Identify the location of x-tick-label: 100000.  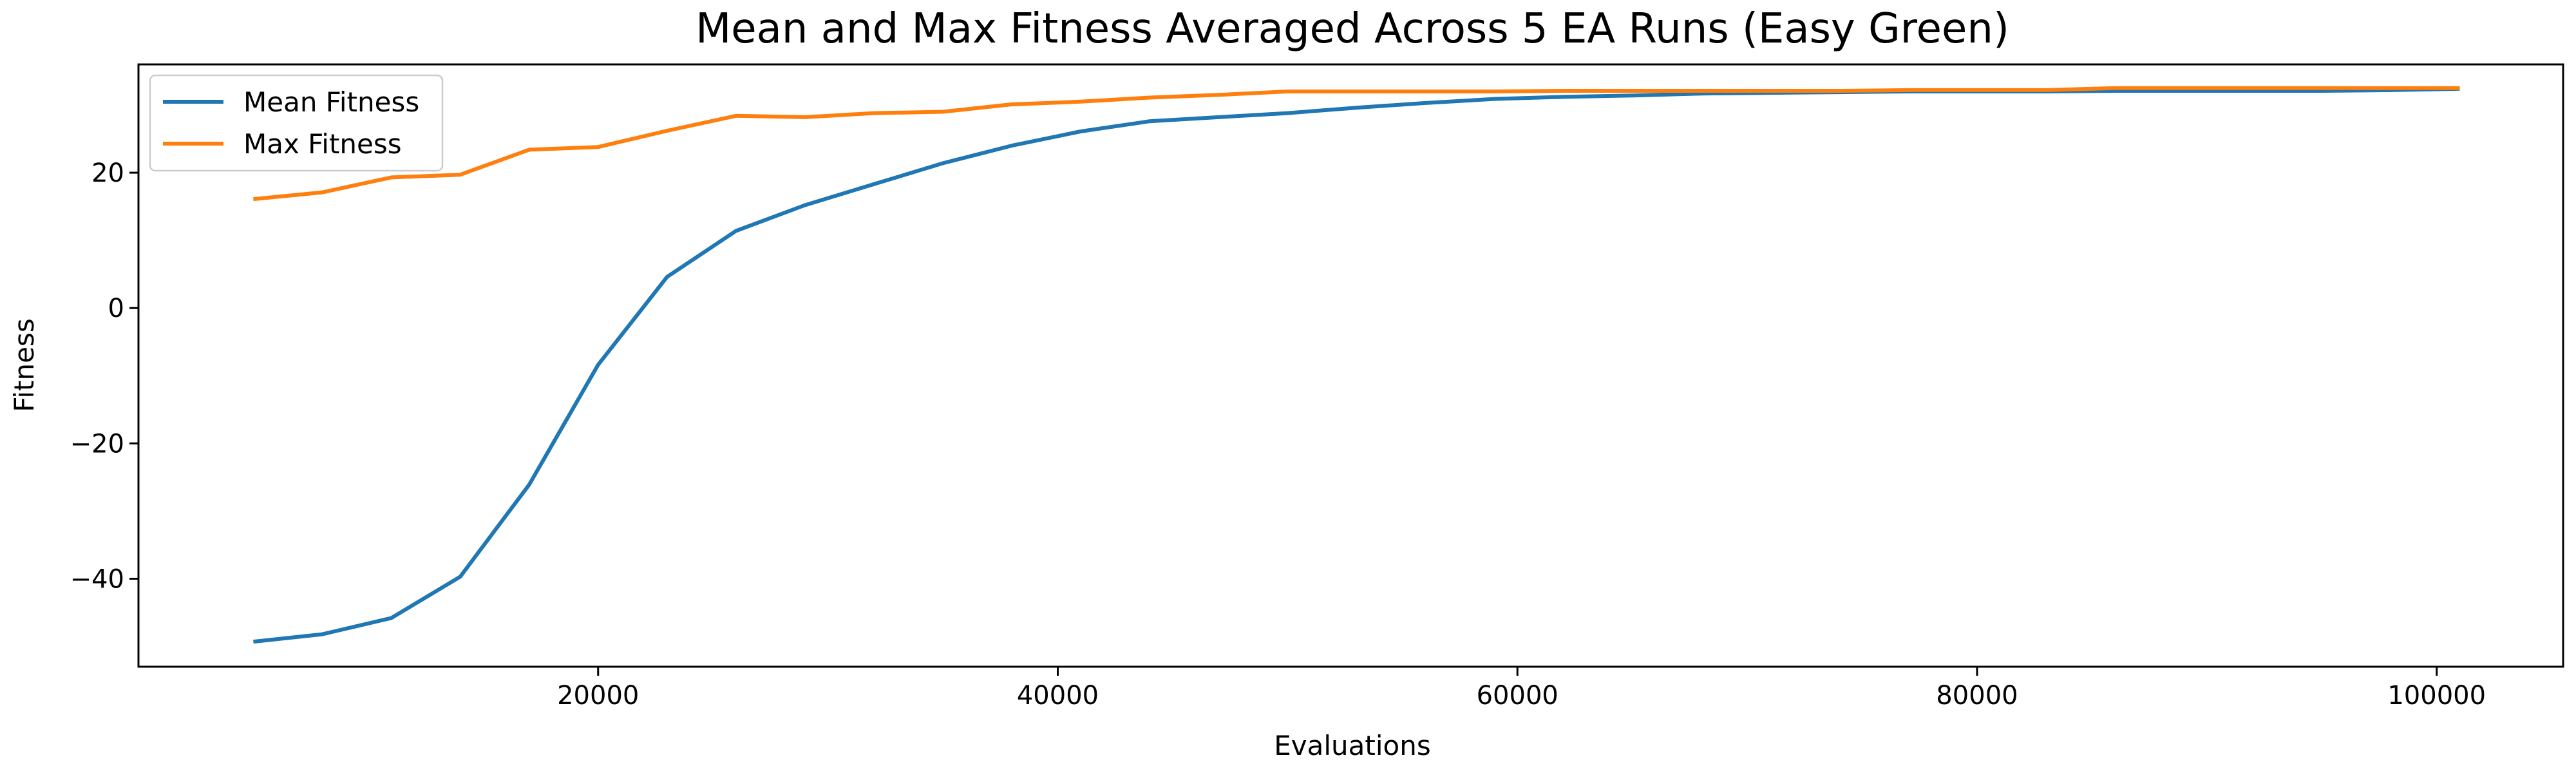
(2436, 696).